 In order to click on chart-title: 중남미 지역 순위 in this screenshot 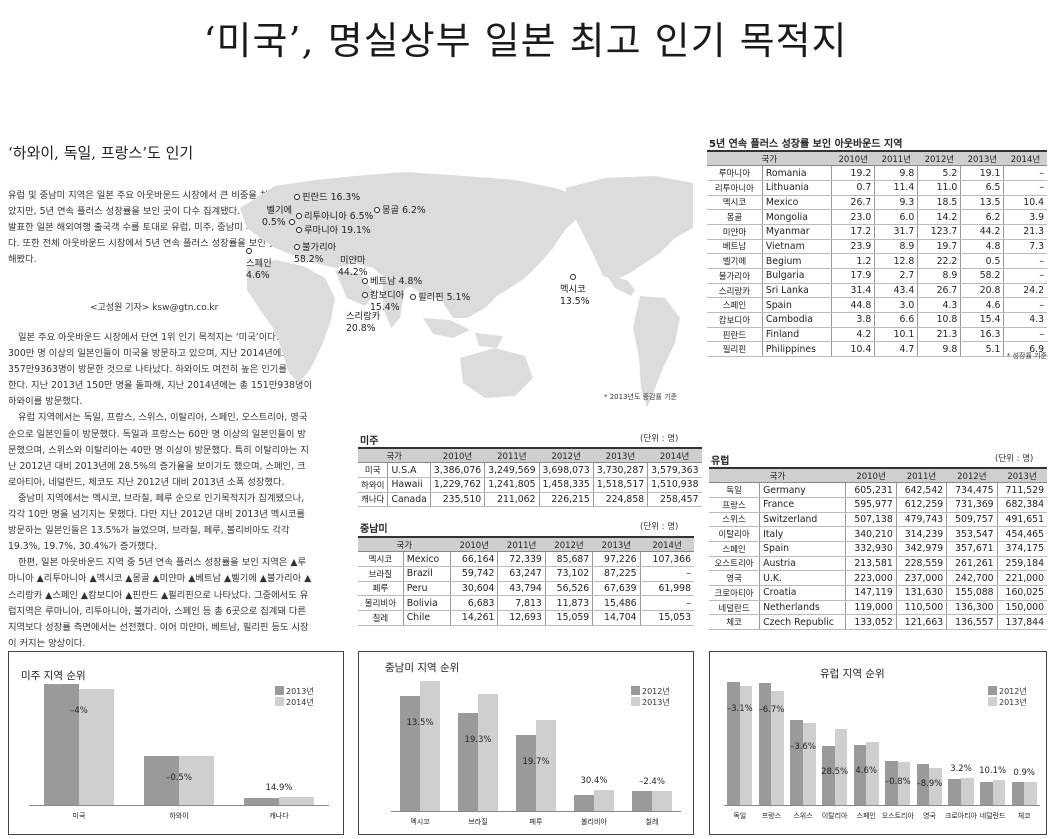, I will do `click(422, 668)`.